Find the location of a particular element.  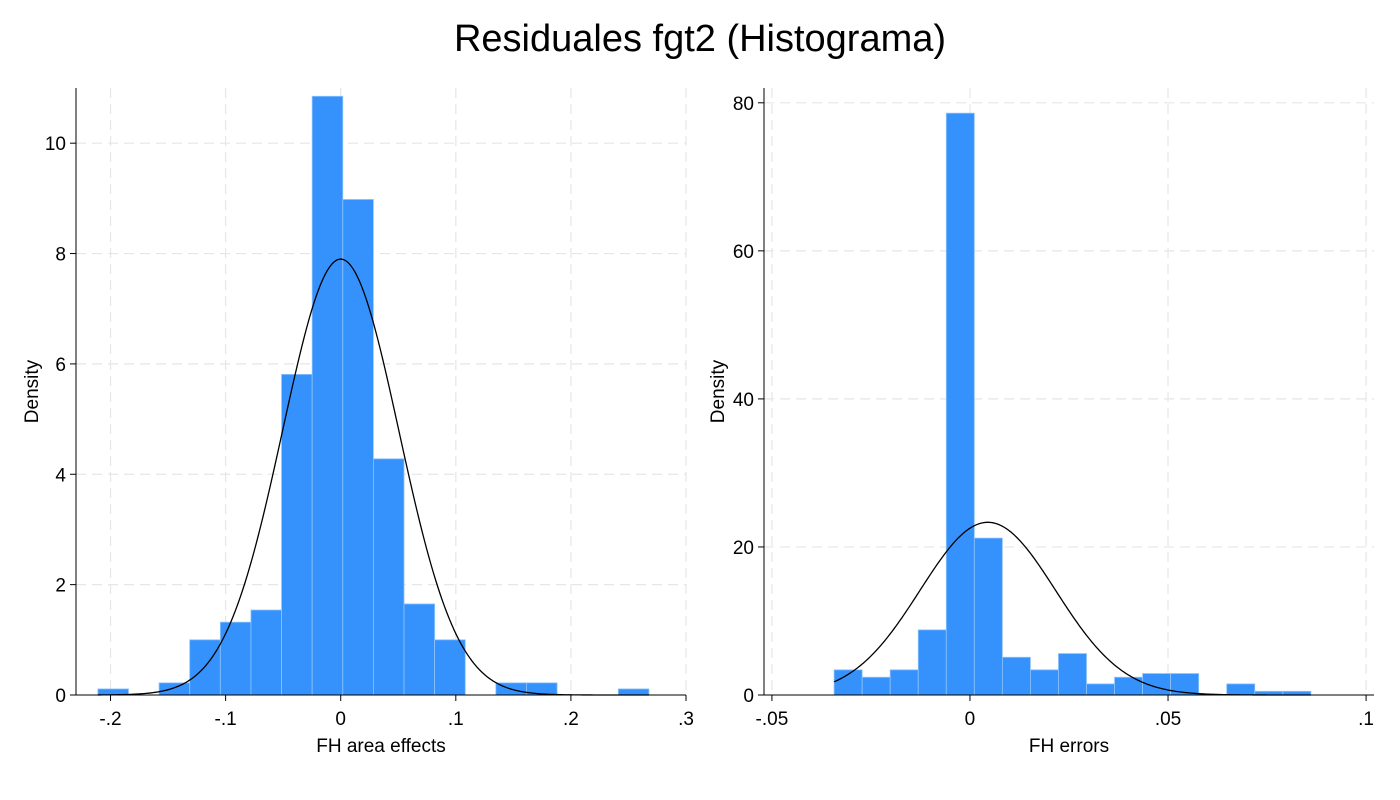

y-tick-label: 2 is located at coordinates (60, 586).